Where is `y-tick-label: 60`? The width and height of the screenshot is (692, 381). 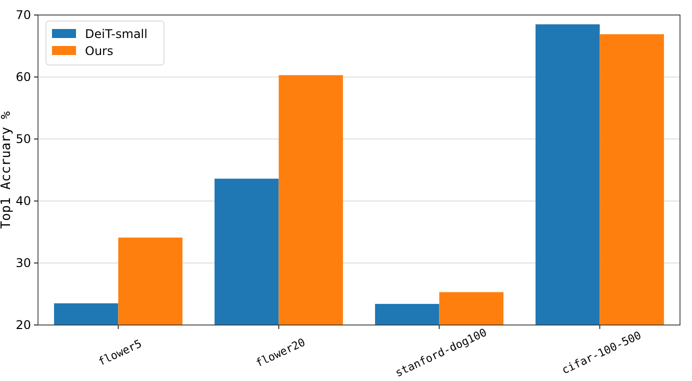 y-tick-label: 60 is located at coordinates (23, 77).